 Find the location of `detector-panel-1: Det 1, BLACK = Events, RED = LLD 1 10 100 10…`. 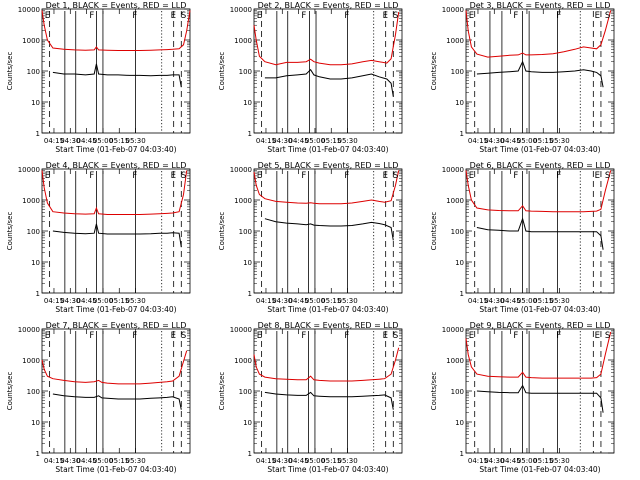

detector-panel-1: Det 1, BLACK = Events, RED = LLD 1 10 100 10… is located at coordinates (98, 77).